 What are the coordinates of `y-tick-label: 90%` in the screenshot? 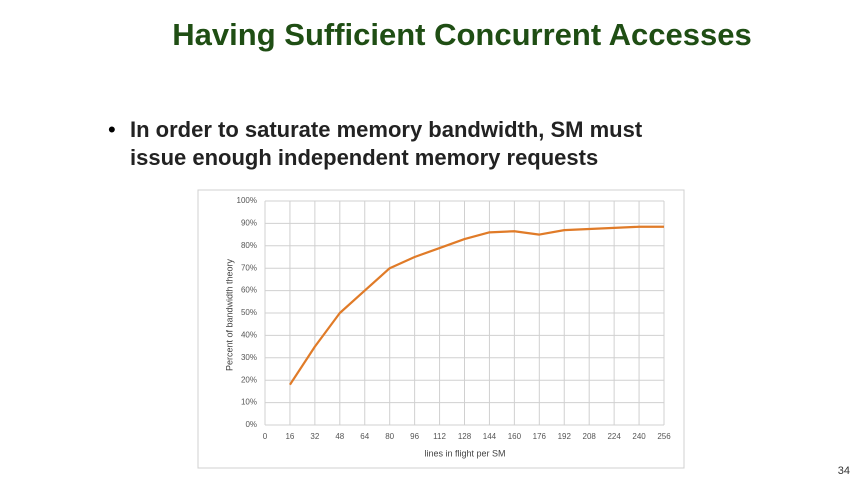 It's located at (249, 223).